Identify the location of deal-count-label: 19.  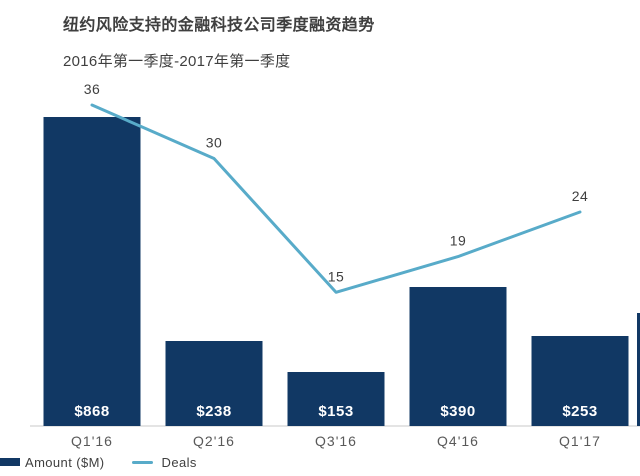
(458, 241).